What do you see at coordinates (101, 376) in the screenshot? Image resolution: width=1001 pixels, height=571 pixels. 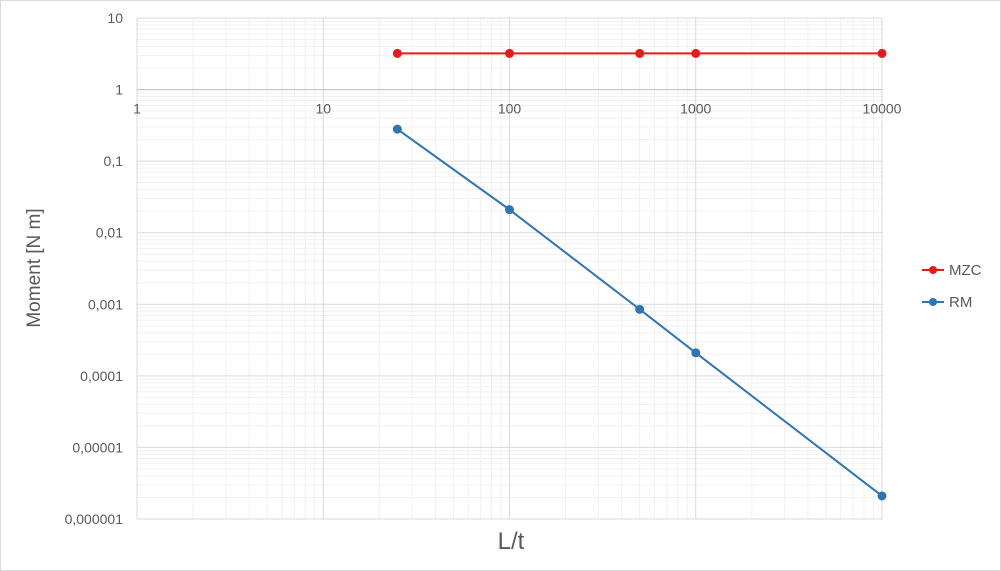 I see `y-tick-label: 0,0001` at bounding box center [101, 376].